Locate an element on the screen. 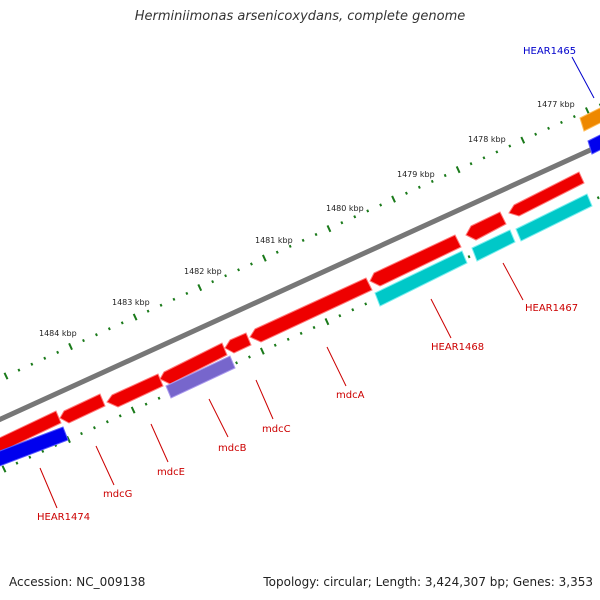 The height and width of the screenshot is (600, 600). scale-label-1481: 1481 kbp is located at coordinates (274, 240).